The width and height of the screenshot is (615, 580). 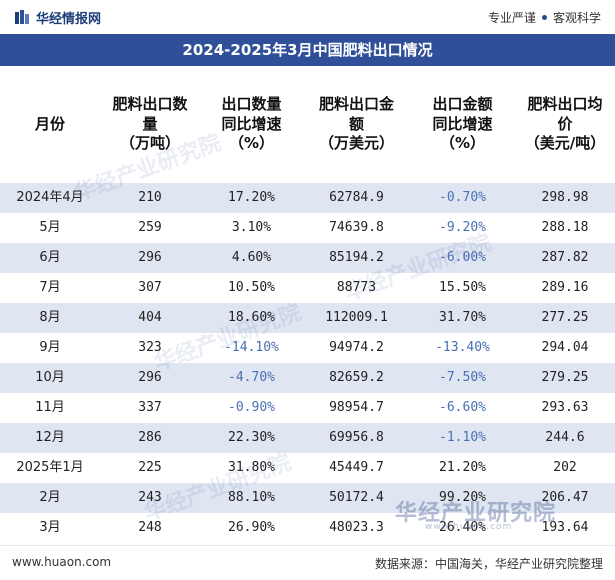 I want to click on cell-amount-yoy: 15.50%, so click(x=462, y=287).